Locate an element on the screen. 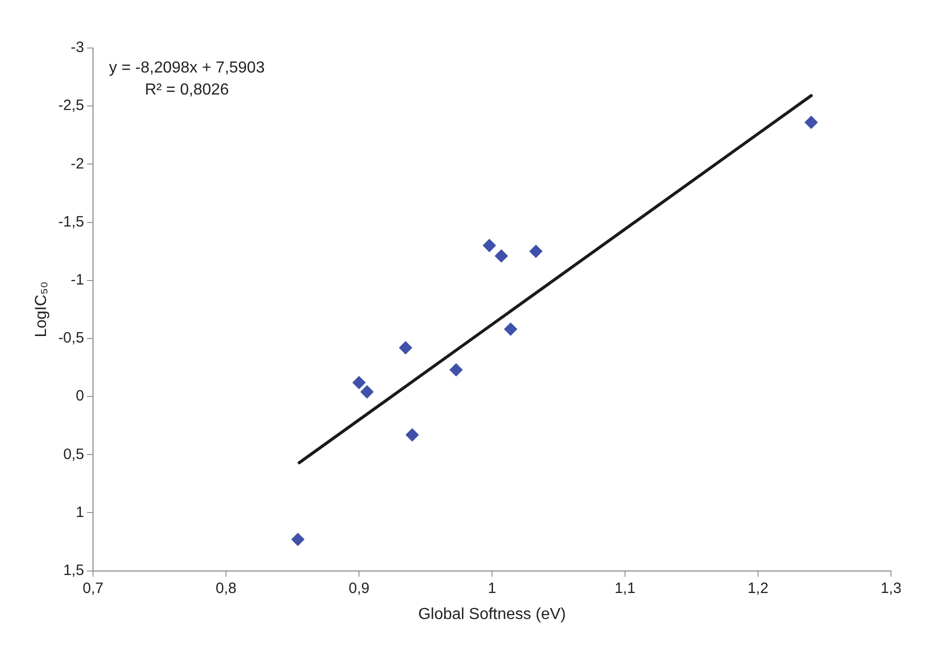  y-tick-label: -3 is located at coordinates (77, 47).